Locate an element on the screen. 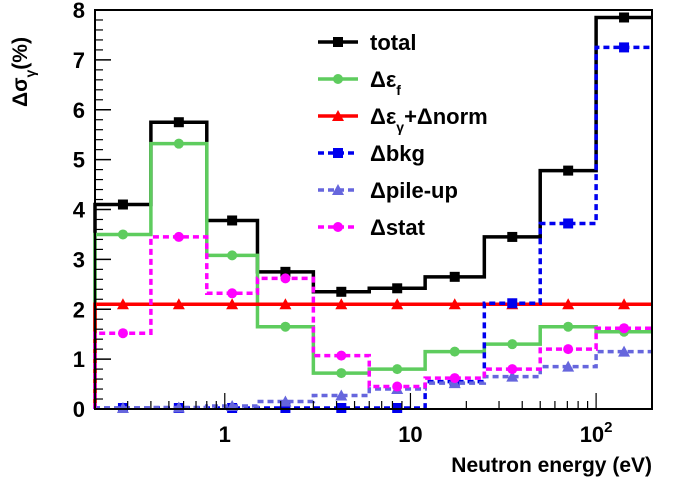 This screenshot has width=678, height=482. y-tick-label: 1 is located at coordinates (79, 359).